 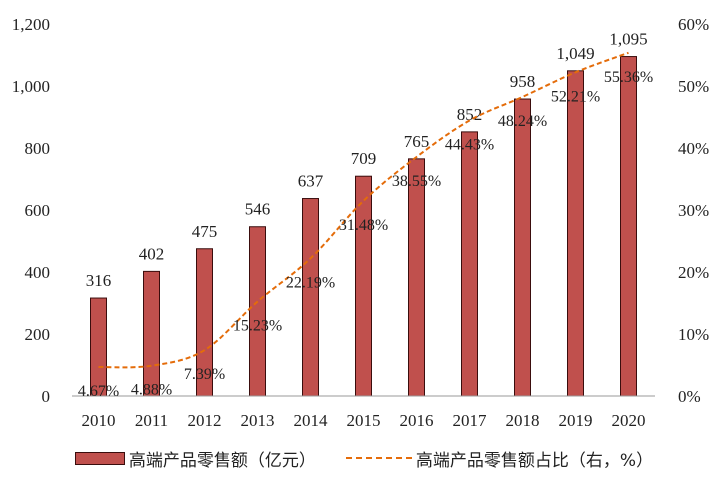 I want to click on percentage-label: 52.21%, so click(x=575, y=96).